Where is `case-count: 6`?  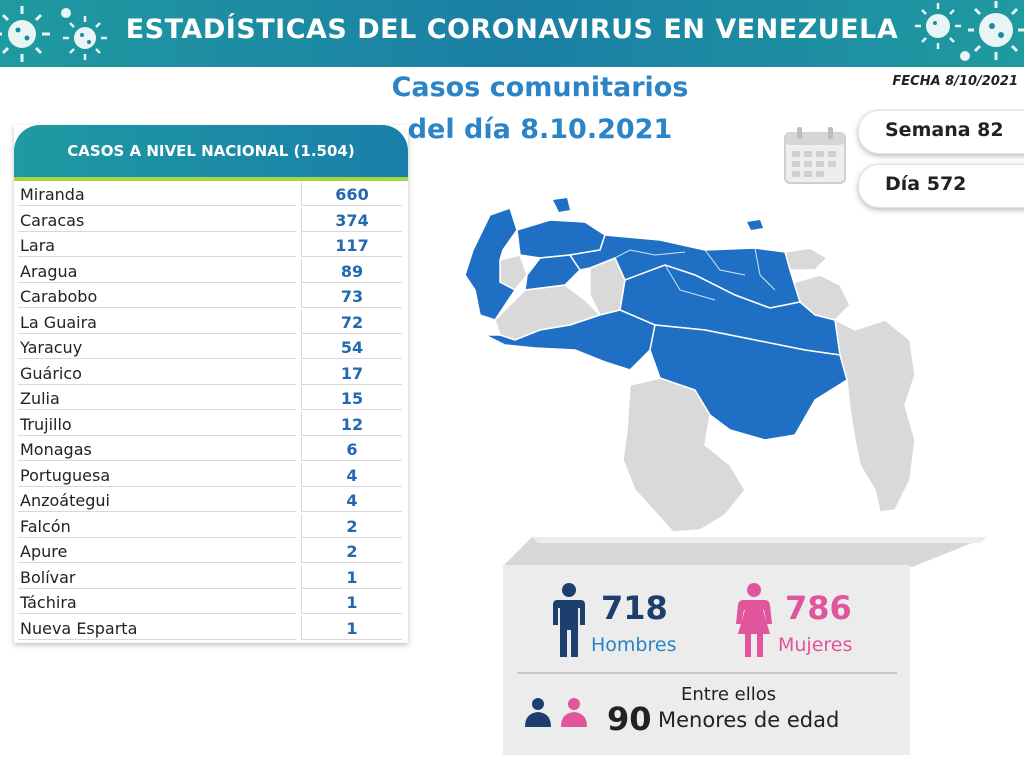
case-count: 6 is located at coordinates (352, 449).